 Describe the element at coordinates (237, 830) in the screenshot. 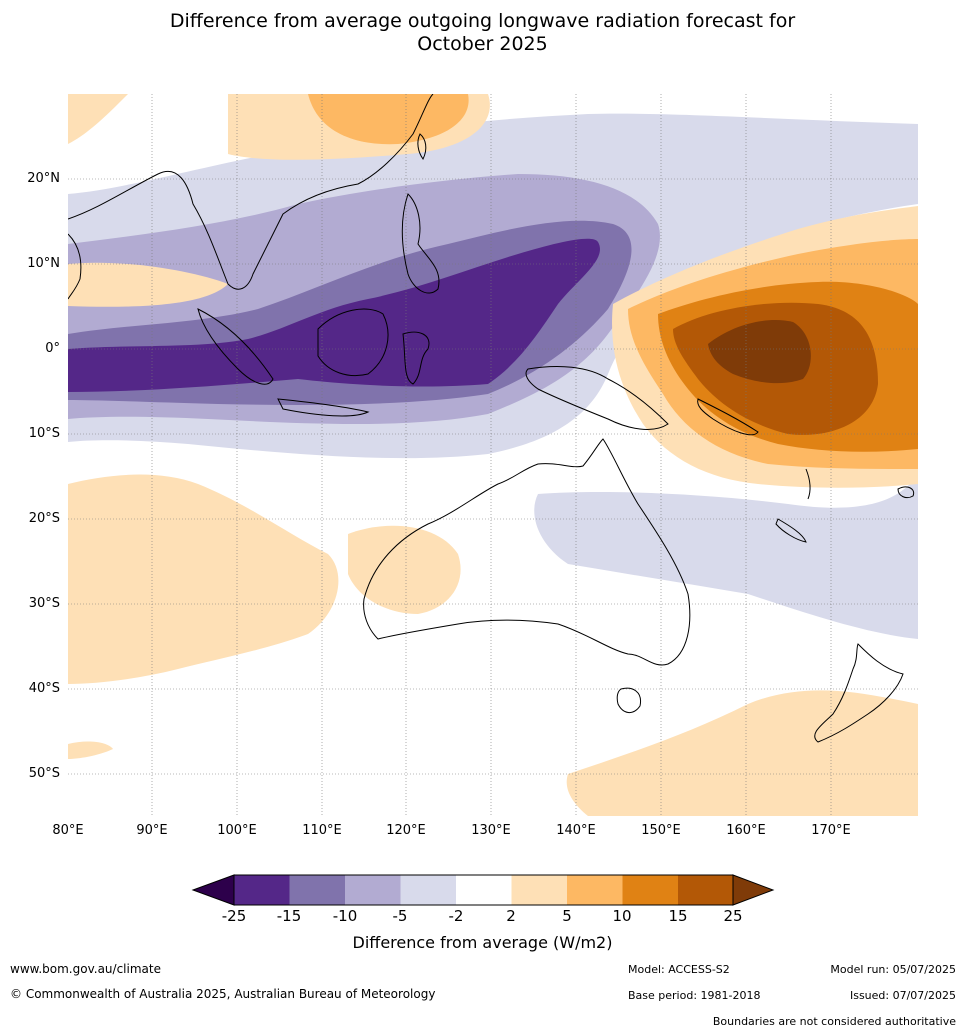

I see `lon-label-100e: 100°E` at that location.